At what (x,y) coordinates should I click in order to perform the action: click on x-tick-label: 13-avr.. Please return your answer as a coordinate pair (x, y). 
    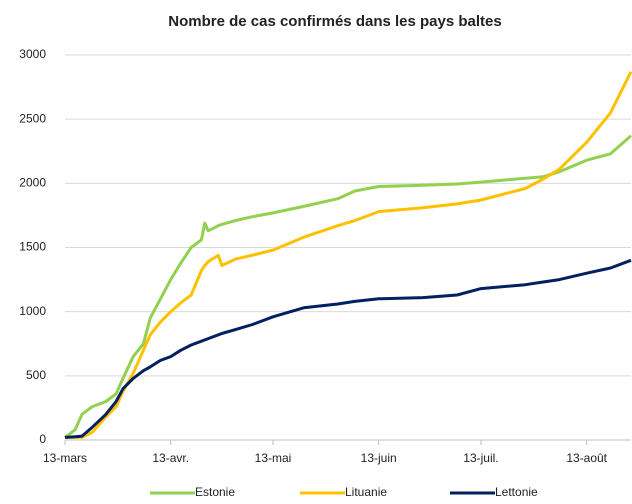
    Looking at the image, I should click on (170, 458).